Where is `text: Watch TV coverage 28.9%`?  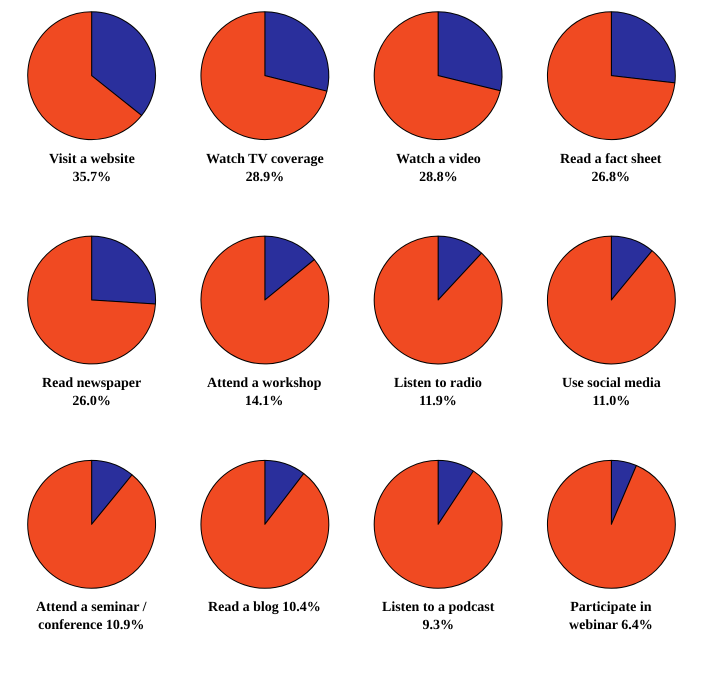 text: Watch TV coverage 28.9% is located at coordinates (265, 169).